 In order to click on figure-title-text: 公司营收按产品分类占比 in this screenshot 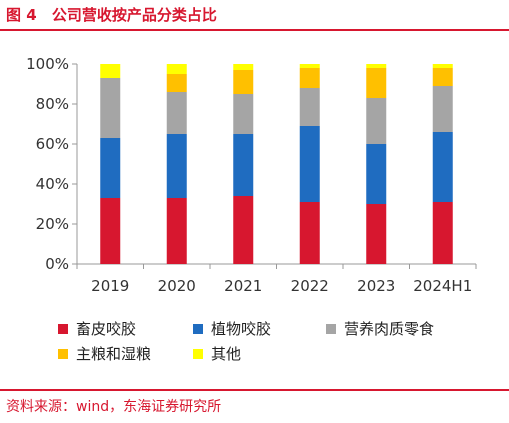, I will do `click(134, 15)`.